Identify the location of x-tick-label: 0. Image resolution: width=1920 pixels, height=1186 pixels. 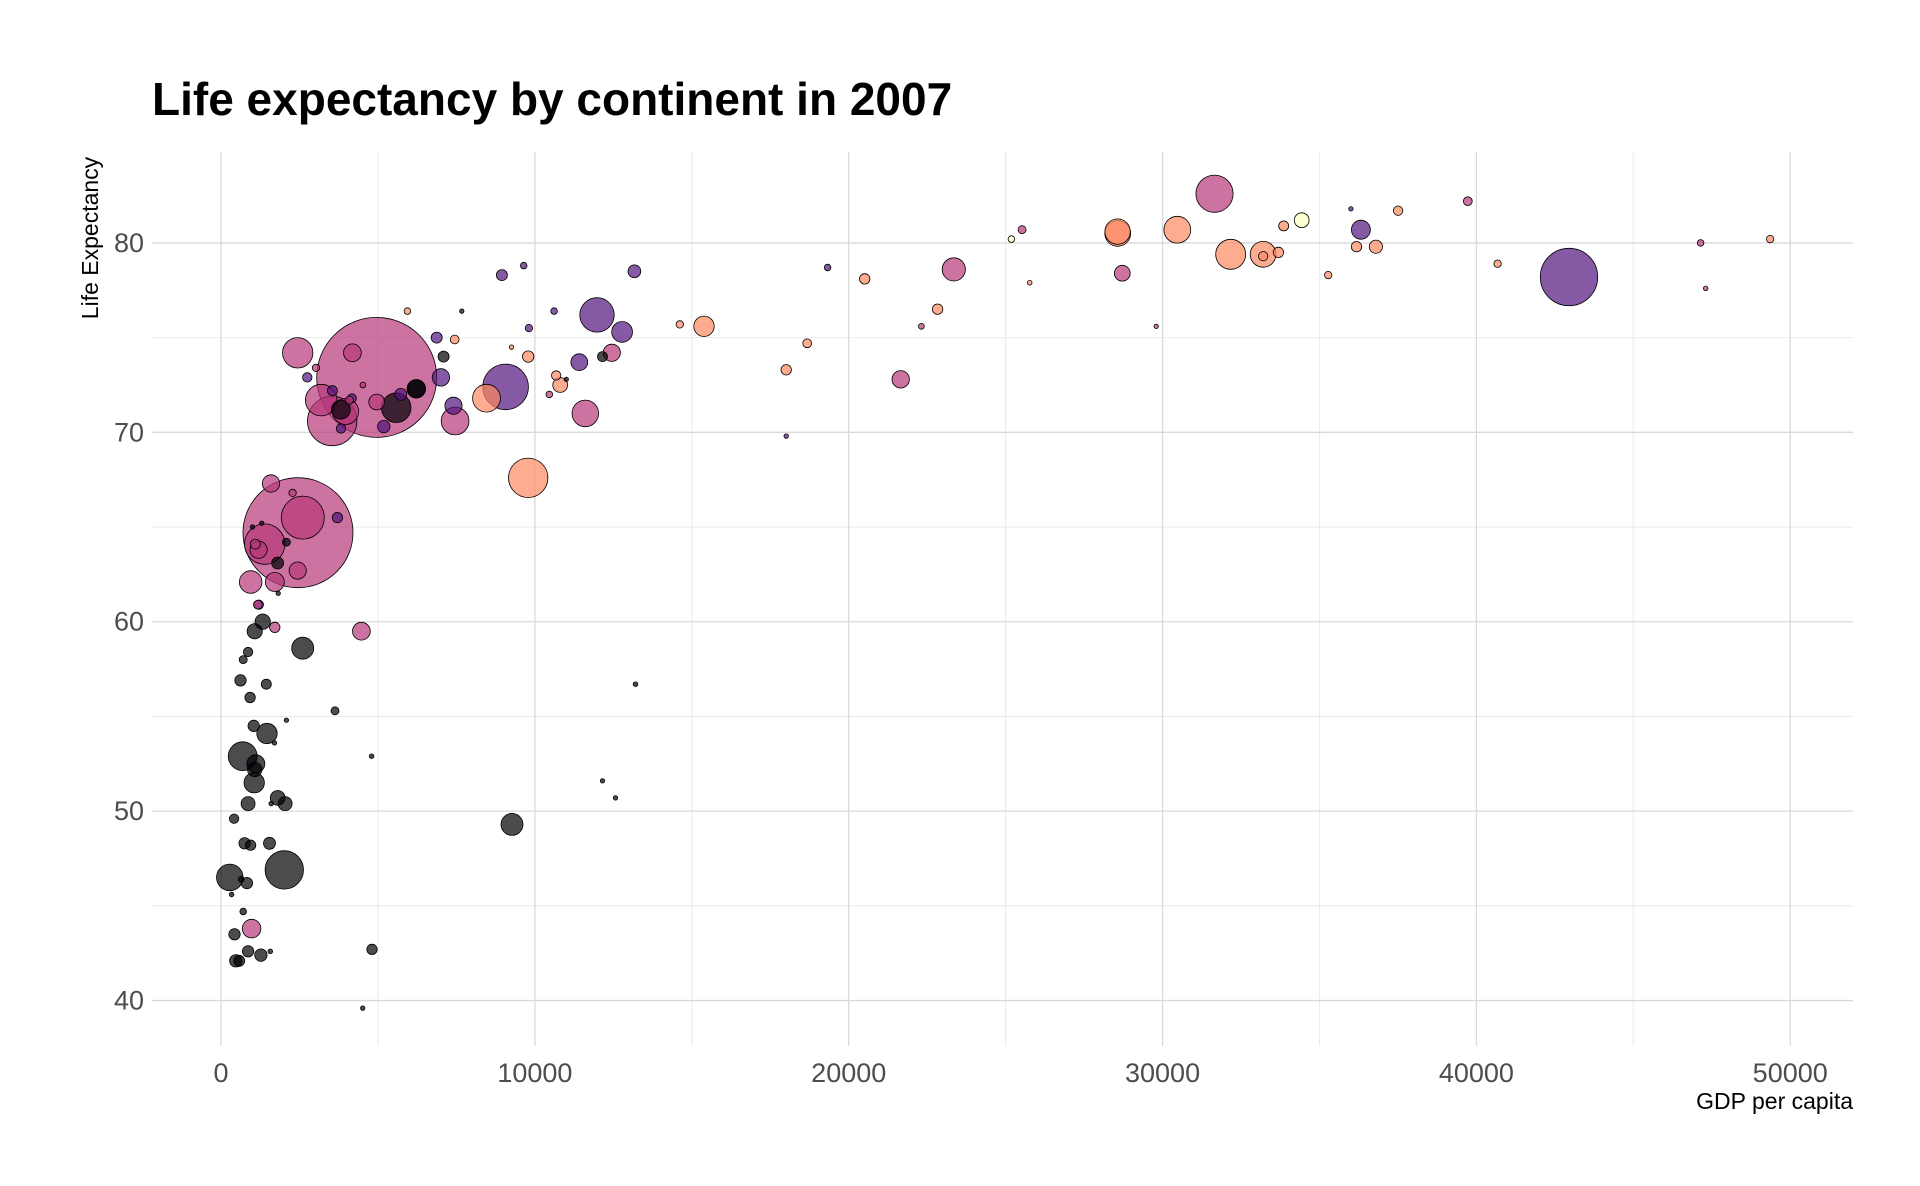
(221, 1073).